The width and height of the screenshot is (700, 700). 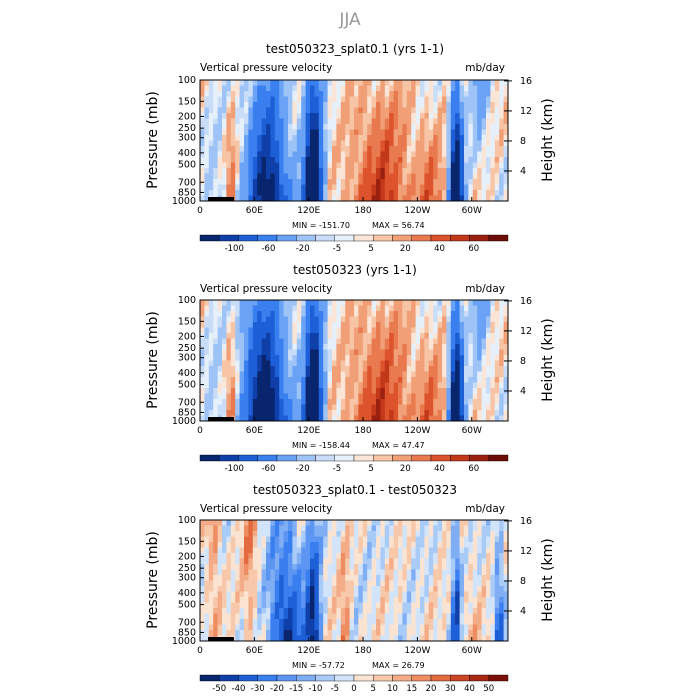 I want to click on units-subtitle: mb/day, so click(x=485, y=68).